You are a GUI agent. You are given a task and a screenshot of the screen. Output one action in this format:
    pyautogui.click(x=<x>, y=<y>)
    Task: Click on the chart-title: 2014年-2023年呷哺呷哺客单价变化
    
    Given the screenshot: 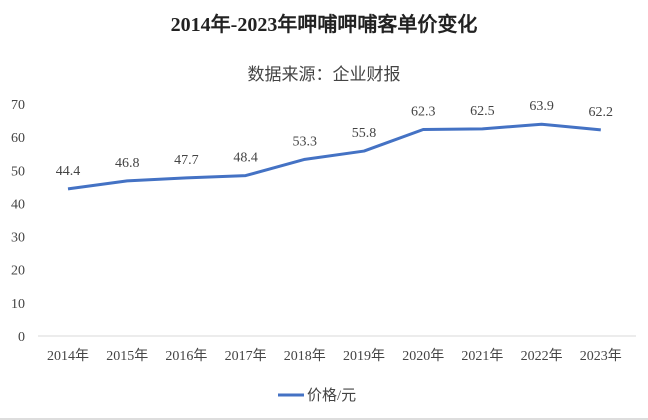 What is the action you would take?
    pyautogui.click(x=324, y=25)
    